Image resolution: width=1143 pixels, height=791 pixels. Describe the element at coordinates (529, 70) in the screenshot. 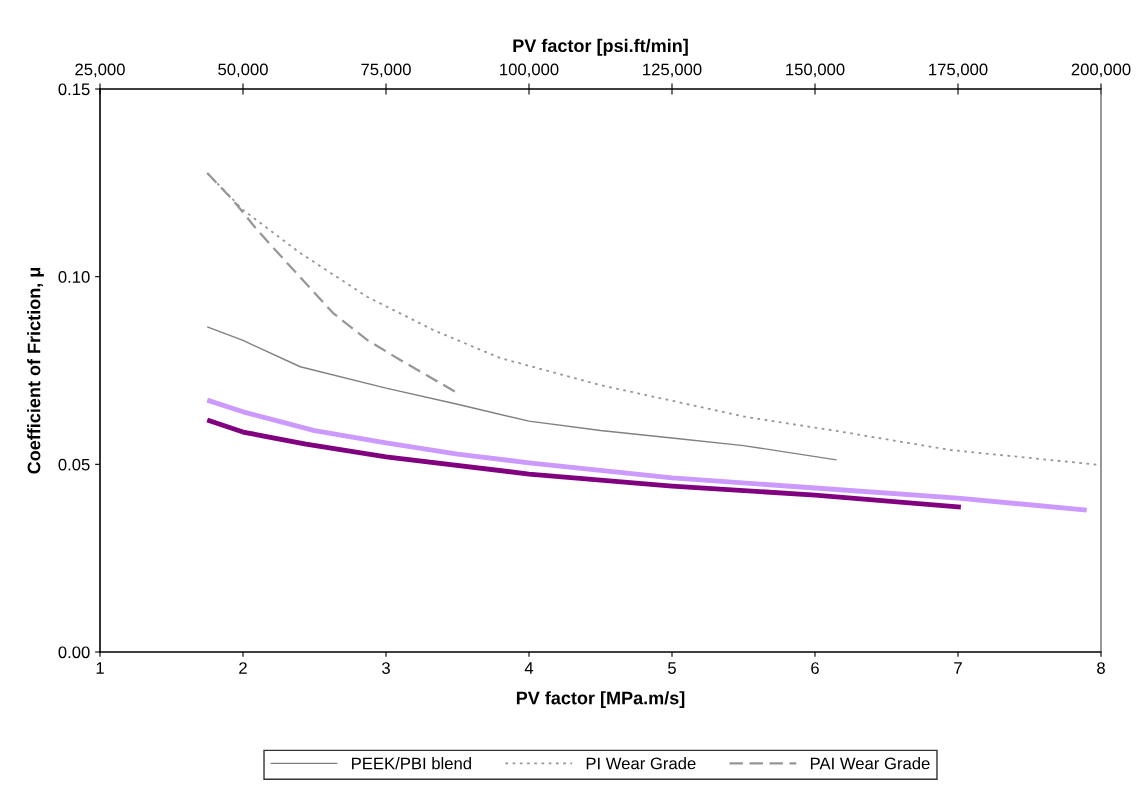

I see `x2-tick-label: 100,000` at that location.